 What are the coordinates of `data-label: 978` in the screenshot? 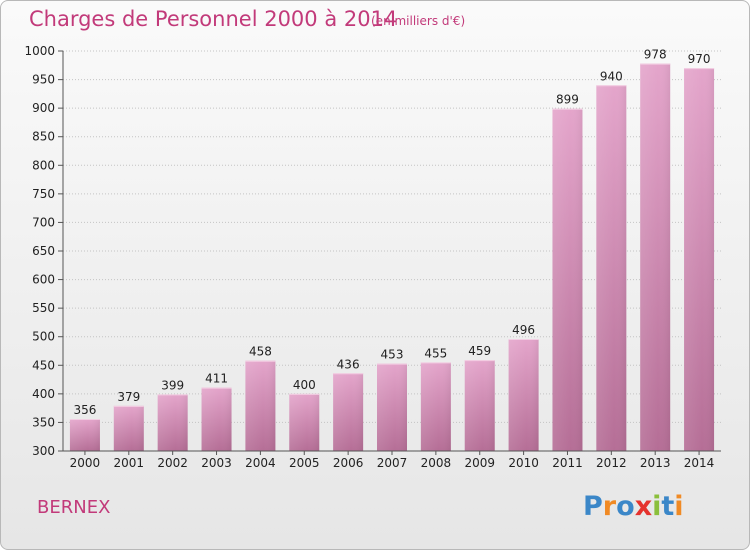 It's located at (655, 55).